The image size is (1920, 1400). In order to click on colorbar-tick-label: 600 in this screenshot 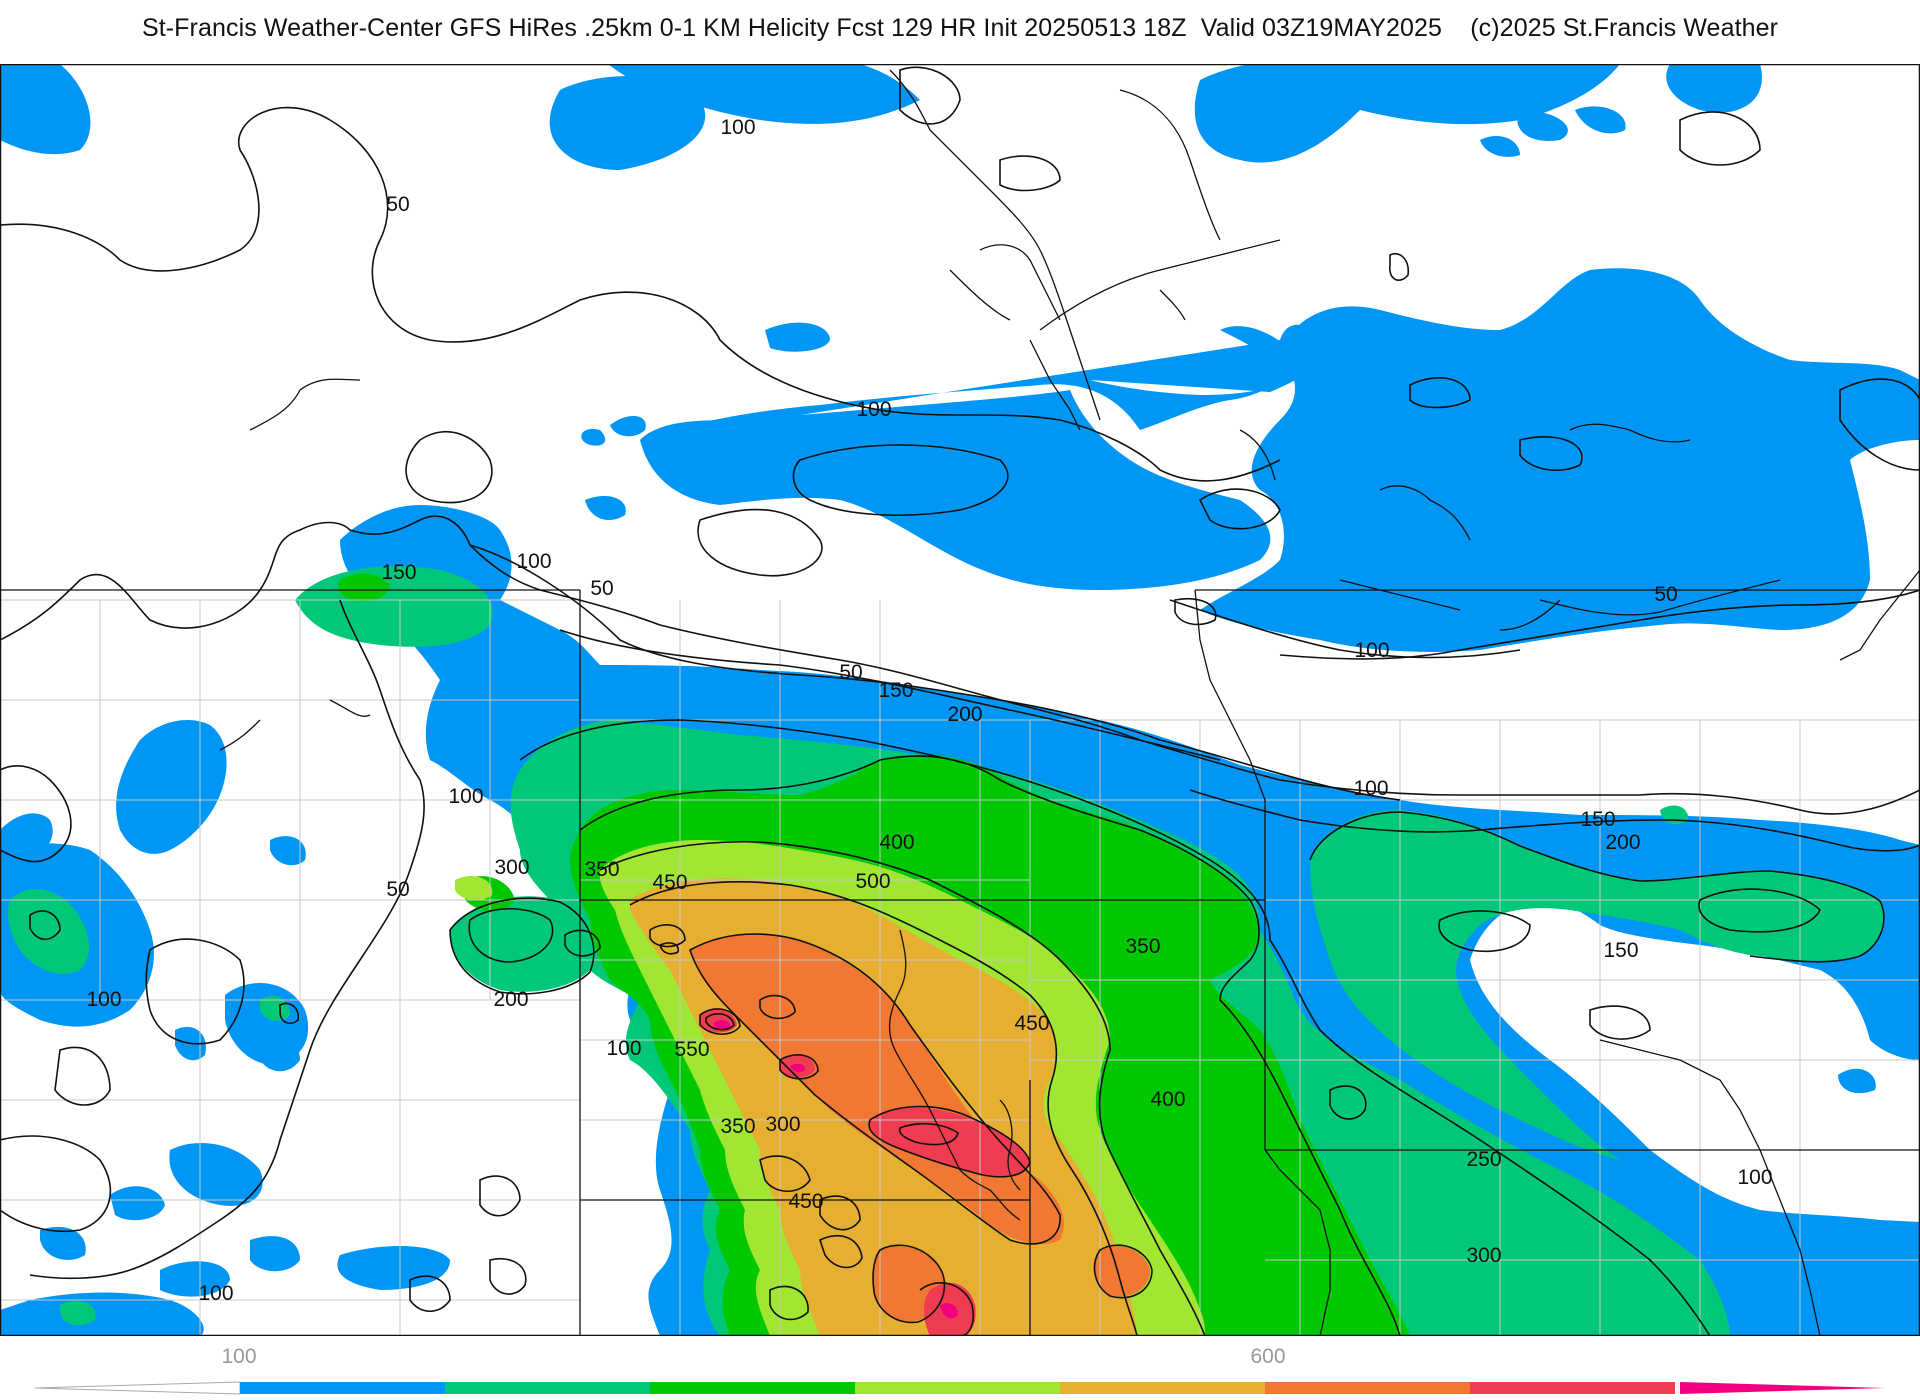, I will do `click(1267, 1356)`.